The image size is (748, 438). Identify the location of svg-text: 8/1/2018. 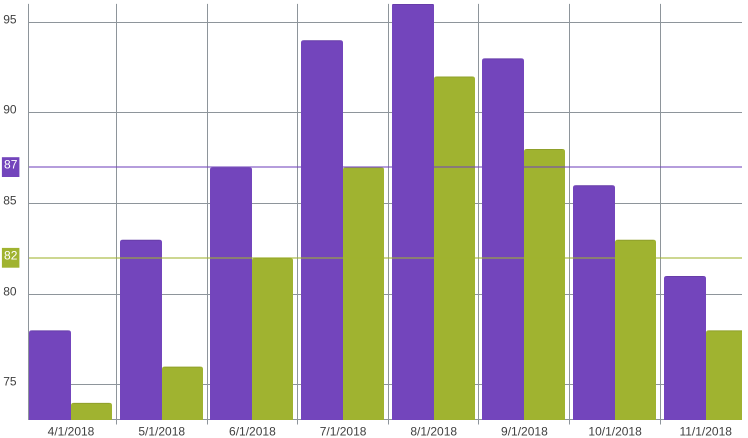
(433, 431).